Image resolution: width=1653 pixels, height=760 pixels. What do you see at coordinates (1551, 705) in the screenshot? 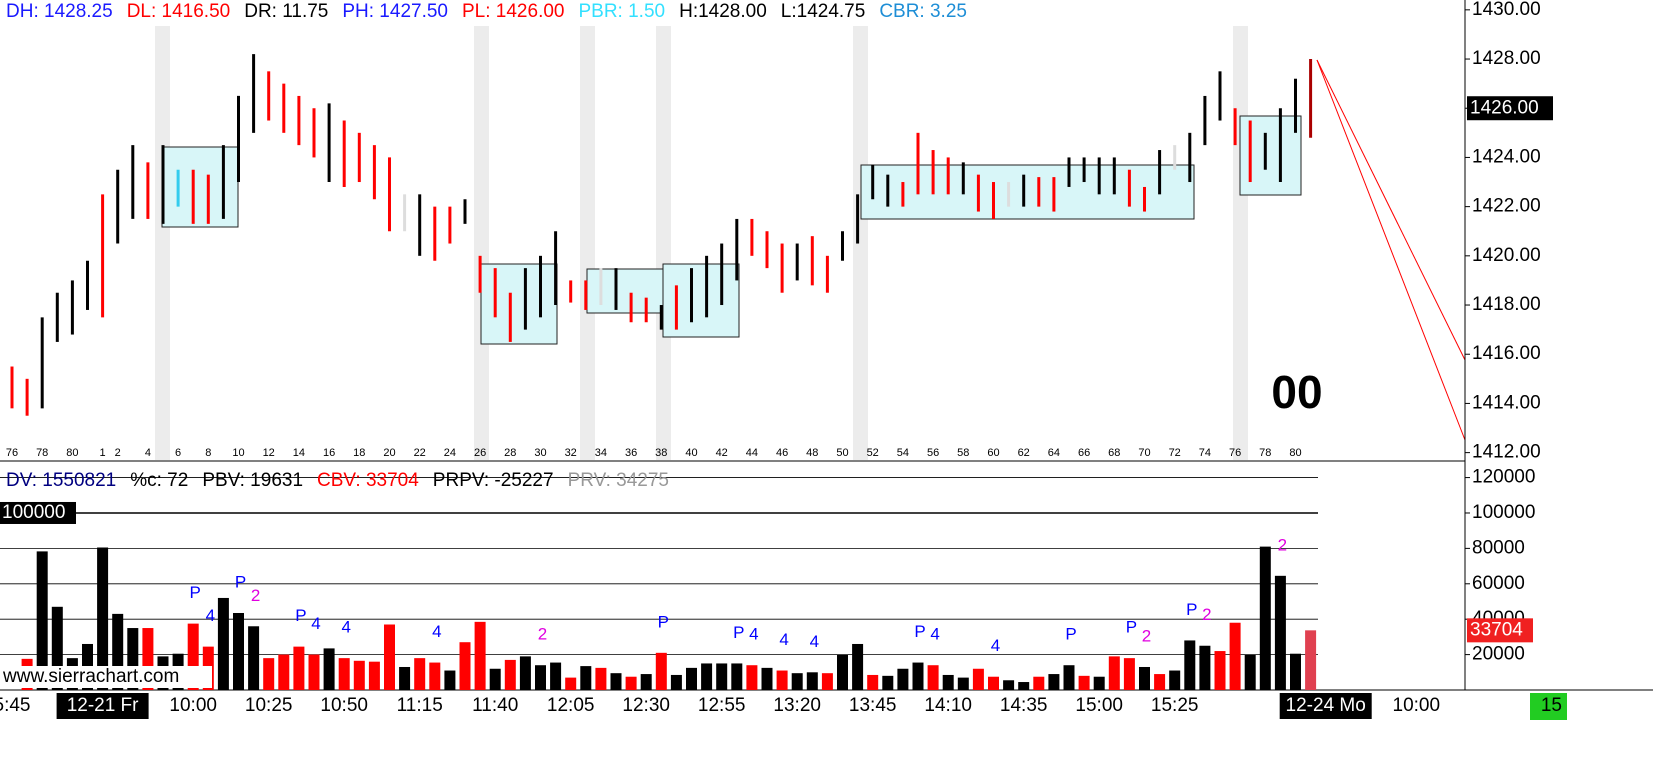
I see `status: 15` at bounding box center [1551, 705].